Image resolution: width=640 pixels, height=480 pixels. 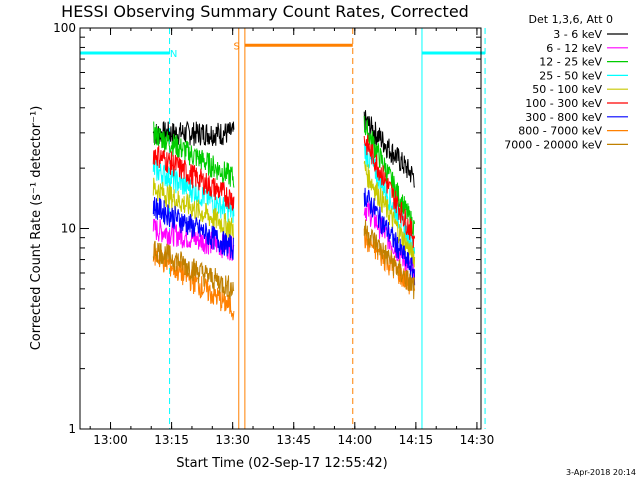 I want to click on legend-label: 800 - 7000 keV, so click(x=560, y=131).